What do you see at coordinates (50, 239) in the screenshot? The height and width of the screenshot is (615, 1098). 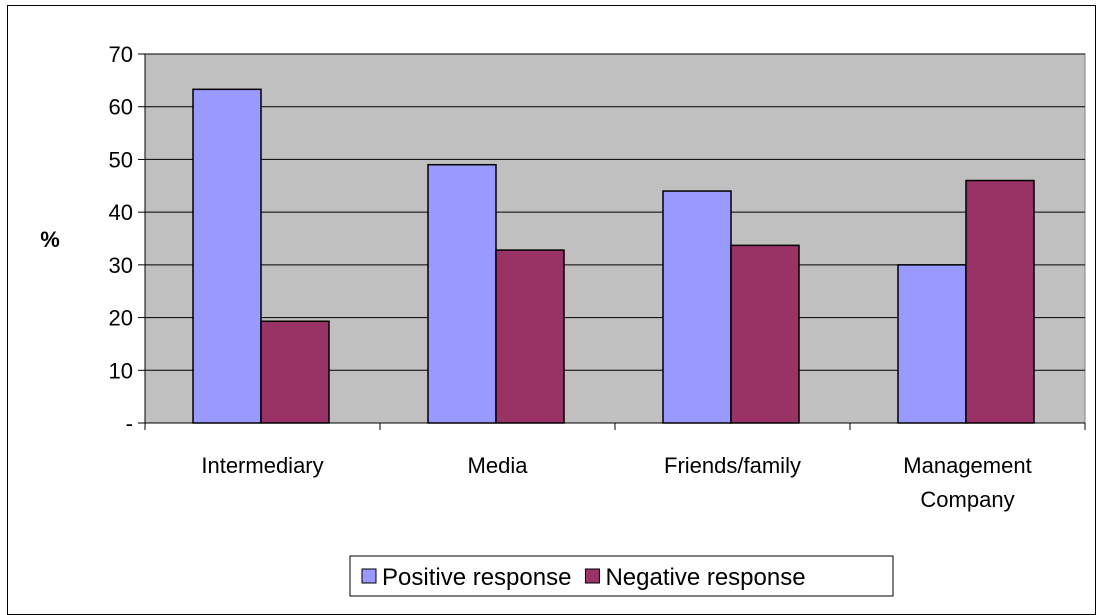 I see `y-axis-title: %` at bounding box center [50, 239].